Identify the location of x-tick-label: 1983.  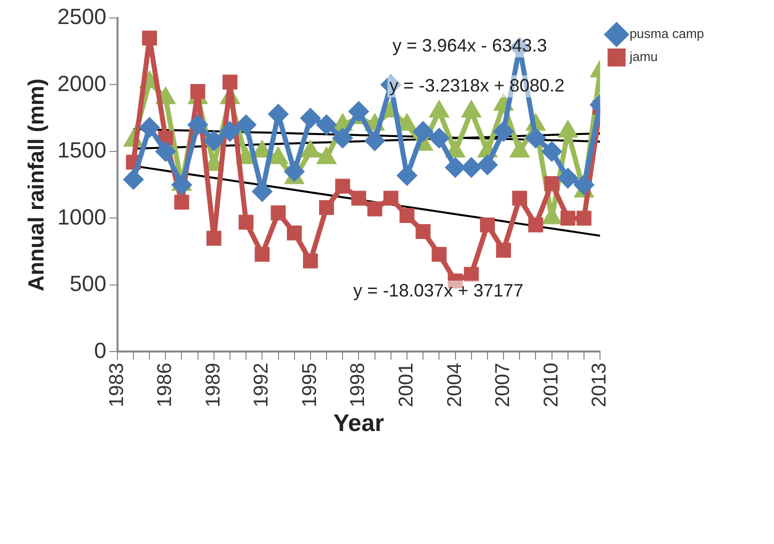
(117, 385).